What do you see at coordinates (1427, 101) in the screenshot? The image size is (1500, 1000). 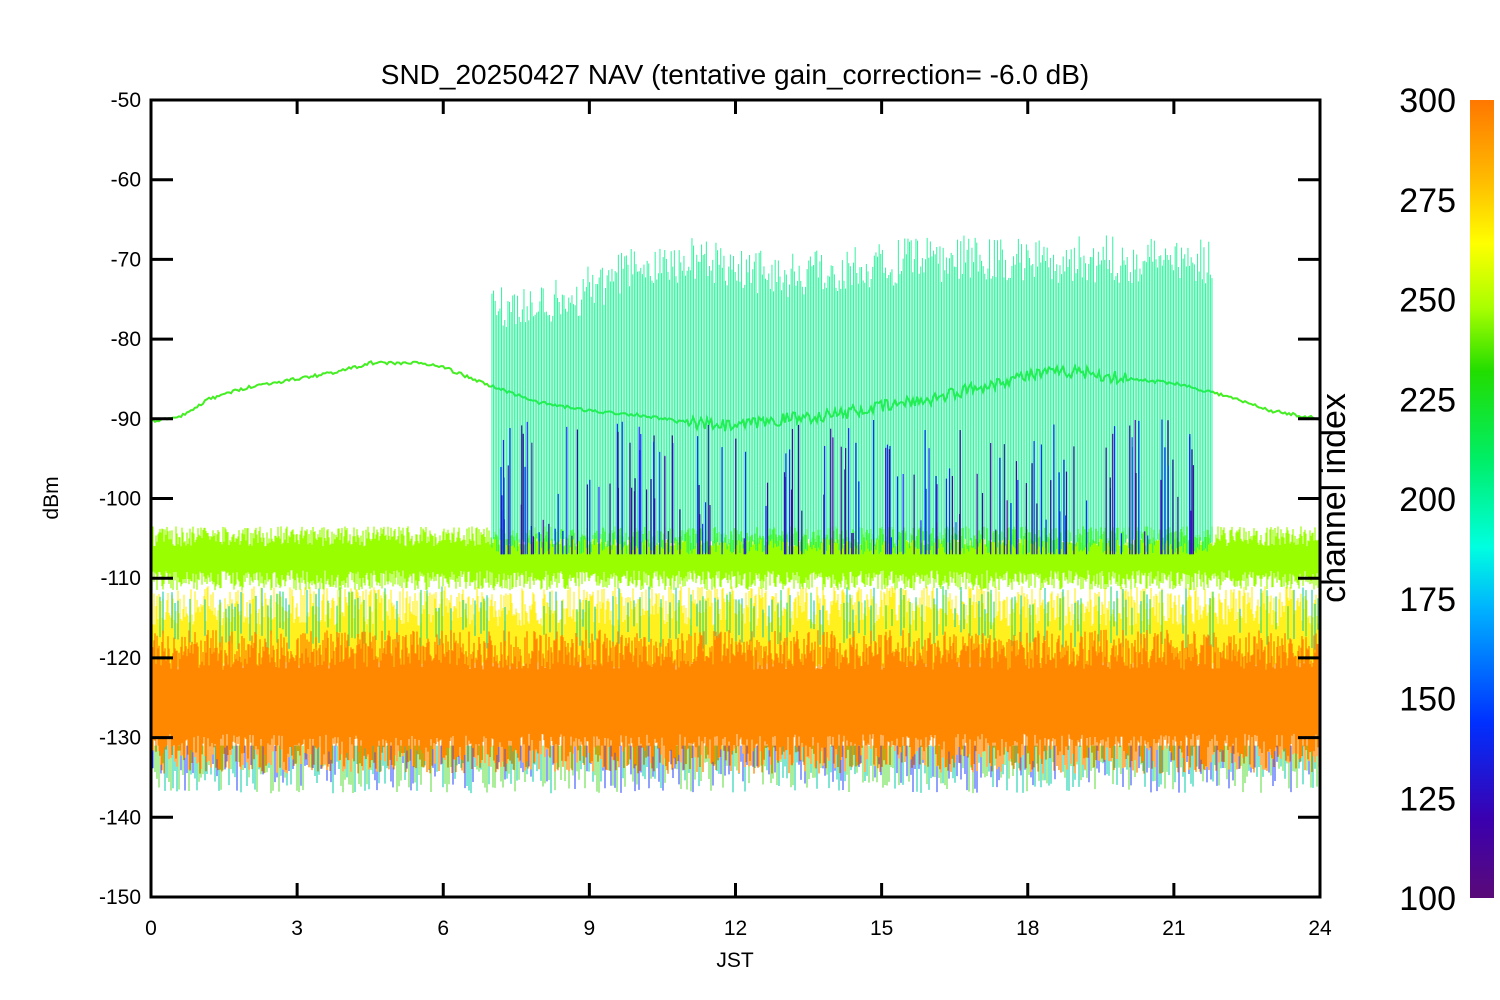 I see `colorbar-tick-label: 300` at bounding box center [1427, 101].